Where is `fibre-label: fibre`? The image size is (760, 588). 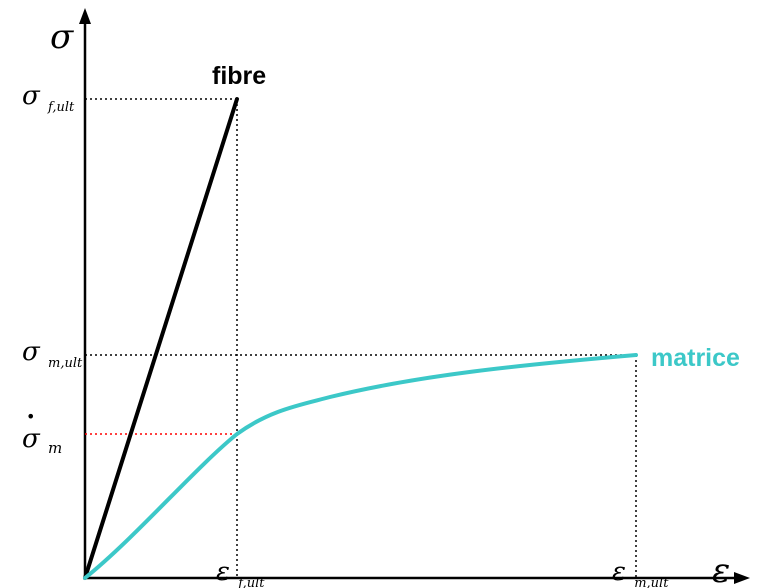 fibre-label: fibre is located at coordinates (239, 76).